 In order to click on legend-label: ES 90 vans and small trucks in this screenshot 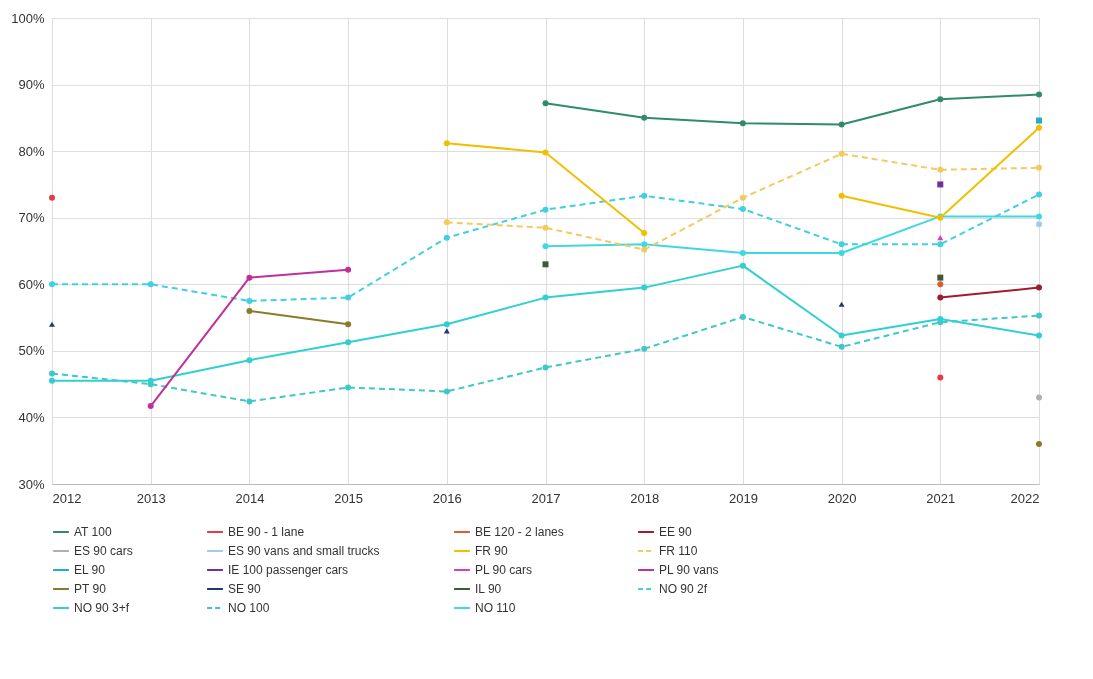, I will do `click(304, 551)`.